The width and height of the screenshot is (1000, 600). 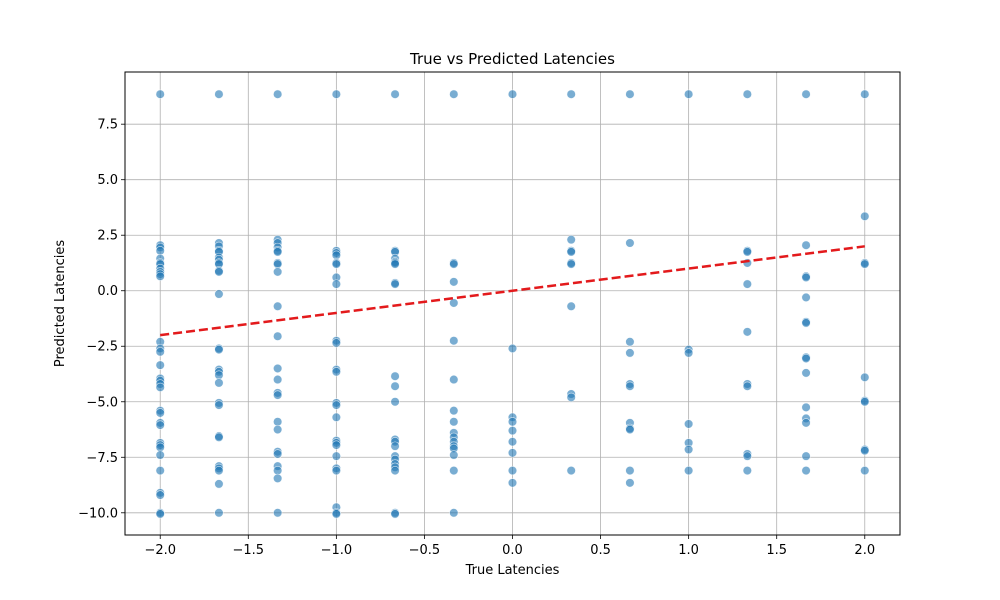 What do you see at coordinates (600, 550) in the screenshot?
I see `x-tick-label: 0.5` at bounding box center [600, 550].